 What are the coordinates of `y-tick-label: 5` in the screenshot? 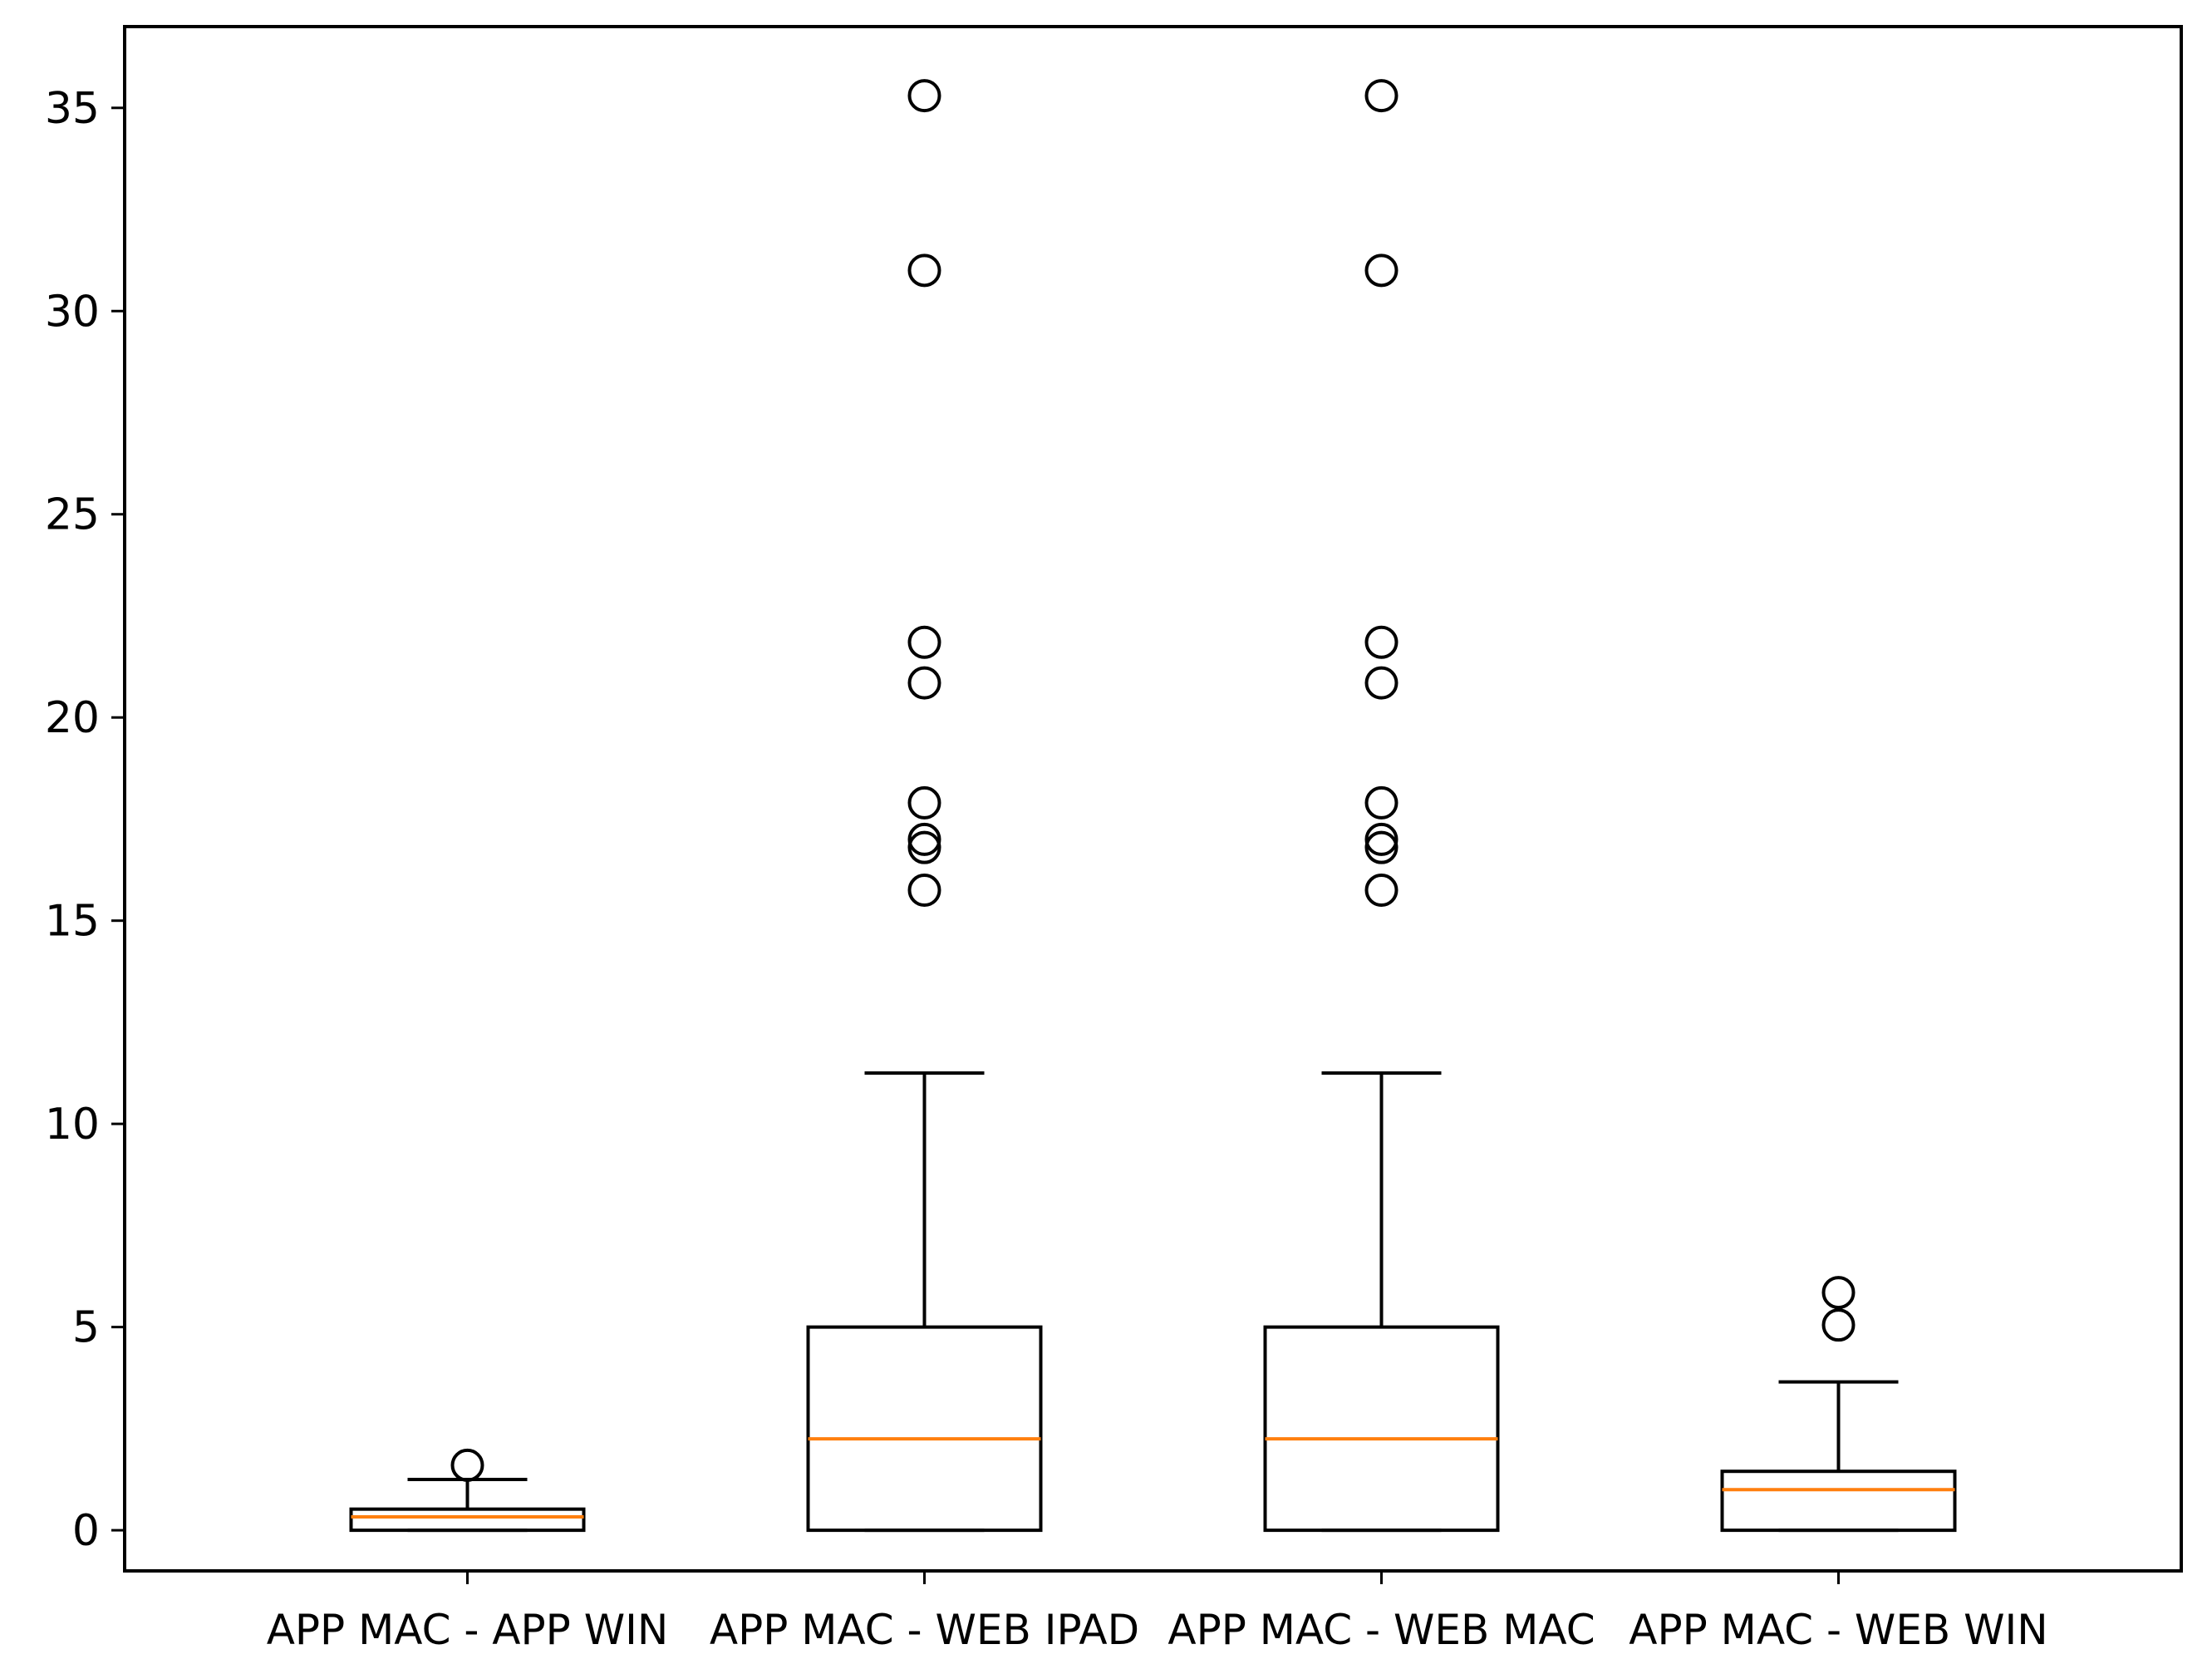 It's located at (86, 1328).